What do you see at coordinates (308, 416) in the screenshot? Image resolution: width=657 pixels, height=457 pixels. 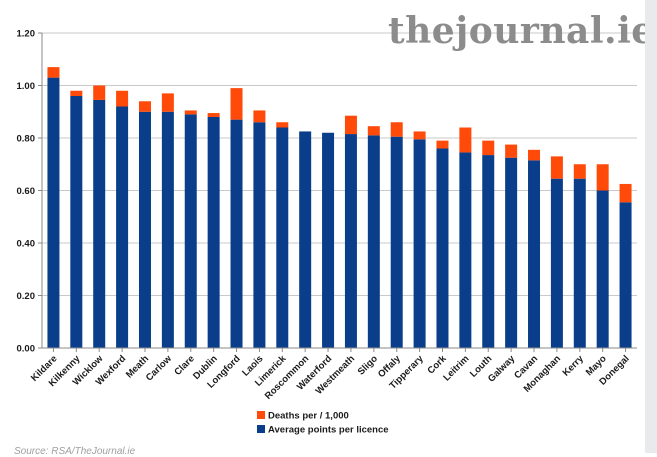 I see `legend-label: Deaths per / 1,000` at bounding box center [308, 416].